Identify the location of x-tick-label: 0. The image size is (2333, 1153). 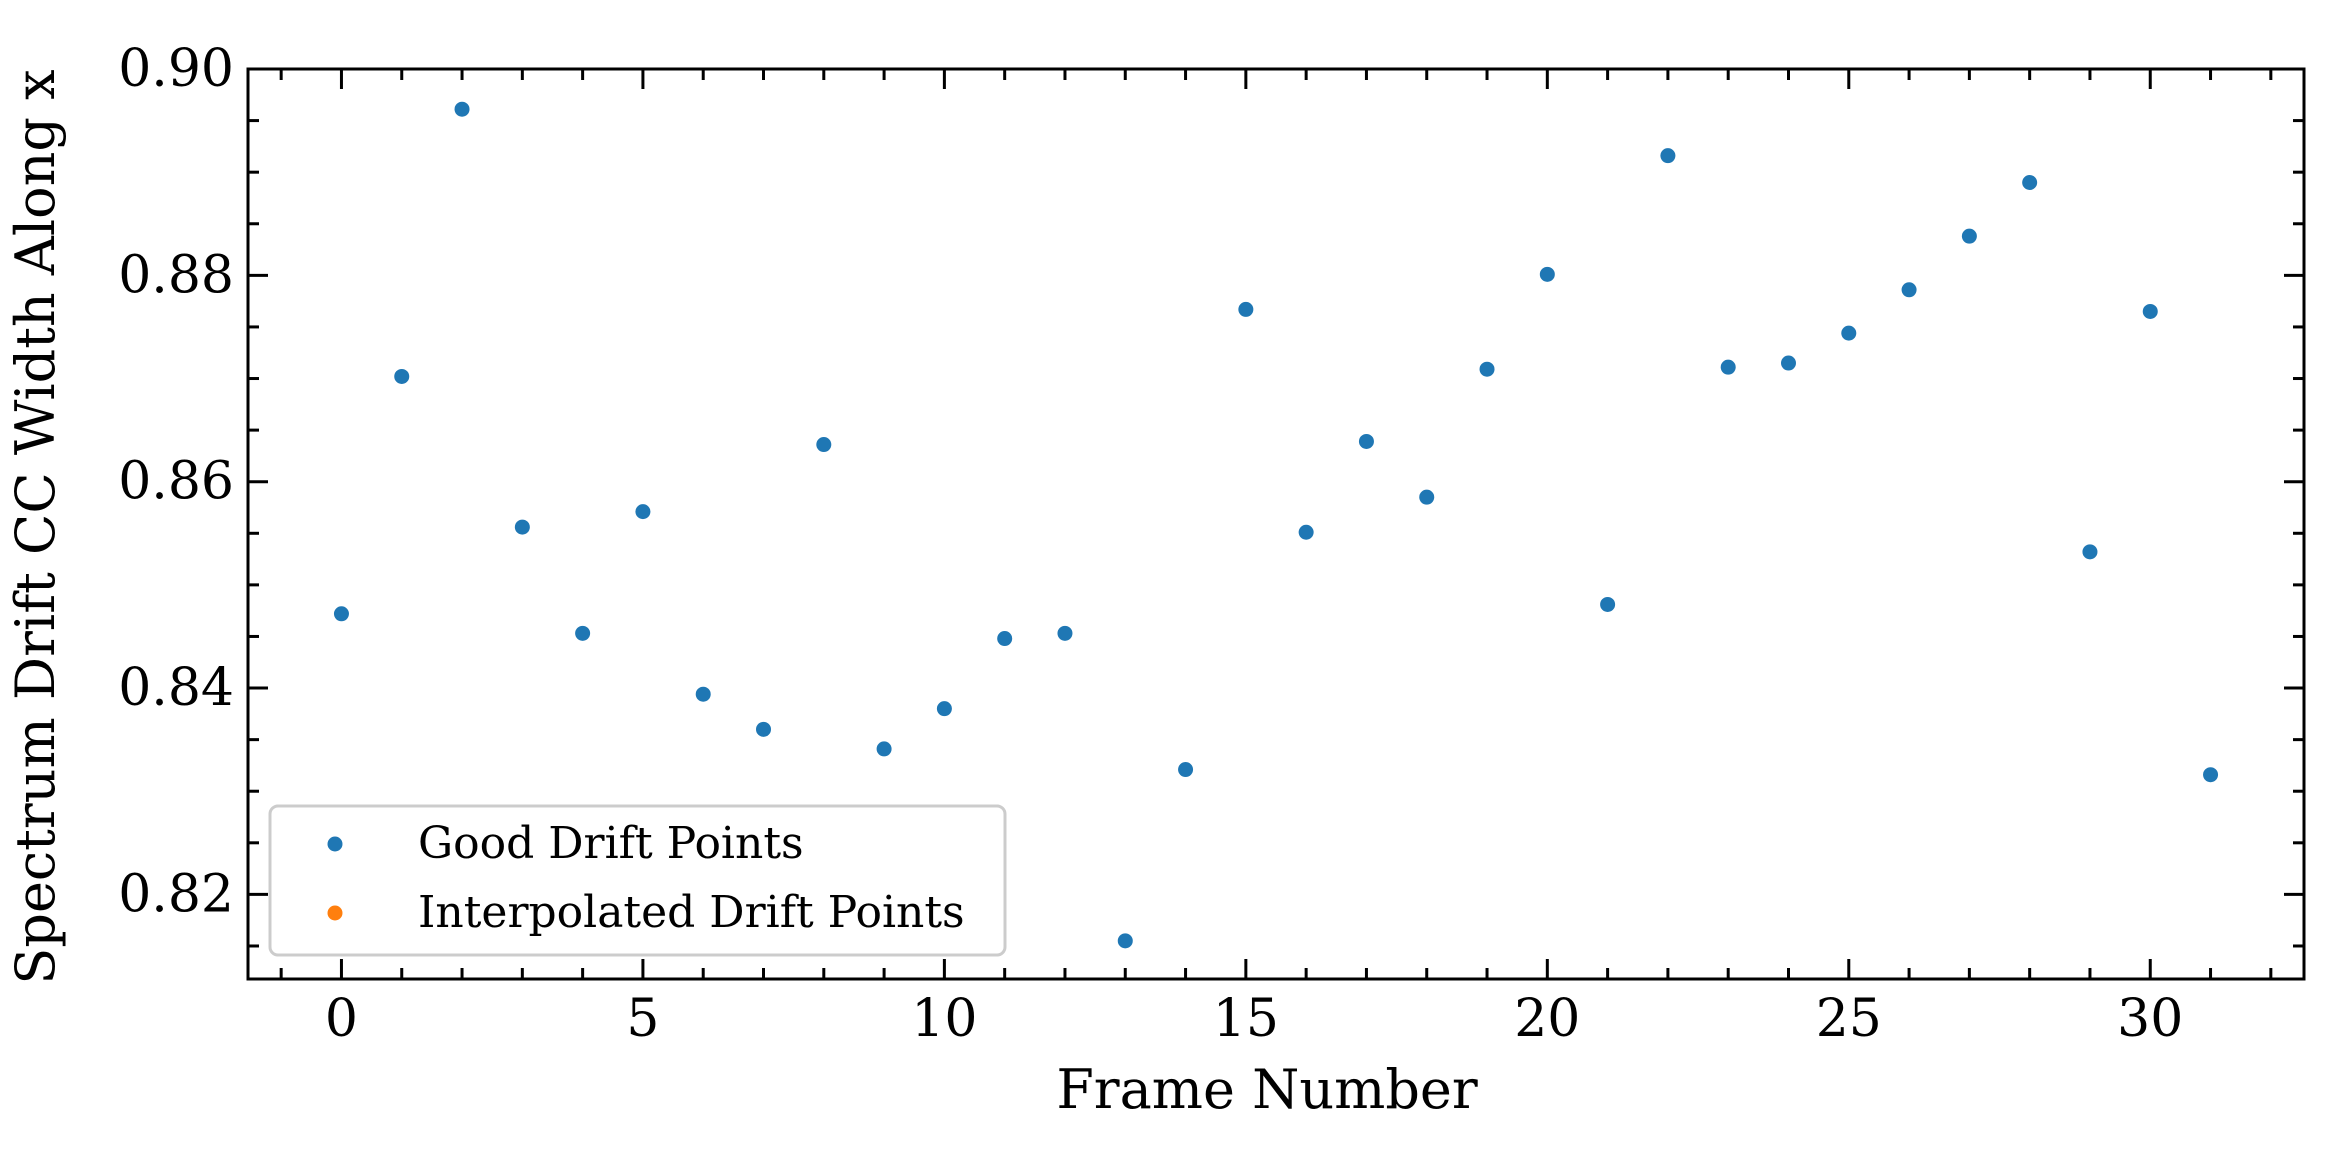
(341, 1019).